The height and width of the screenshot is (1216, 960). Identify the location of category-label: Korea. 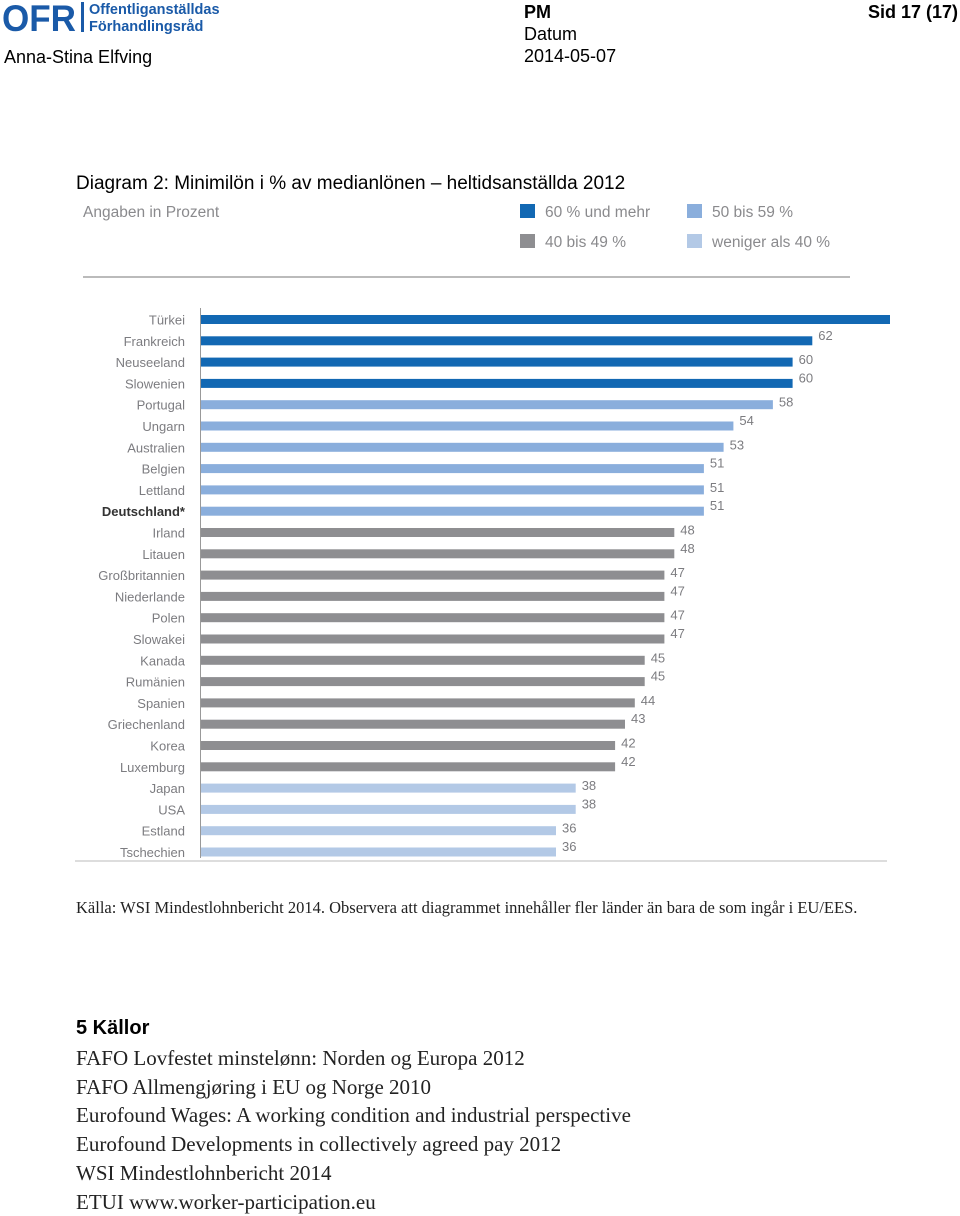
(167, 746).